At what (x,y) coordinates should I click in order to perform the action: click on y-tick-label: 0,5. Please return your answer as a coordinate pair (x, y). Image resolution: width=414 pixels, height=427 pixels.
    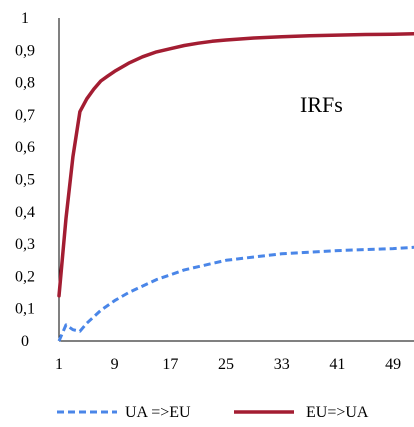
    Looking at the image, I should click on (25, 180).